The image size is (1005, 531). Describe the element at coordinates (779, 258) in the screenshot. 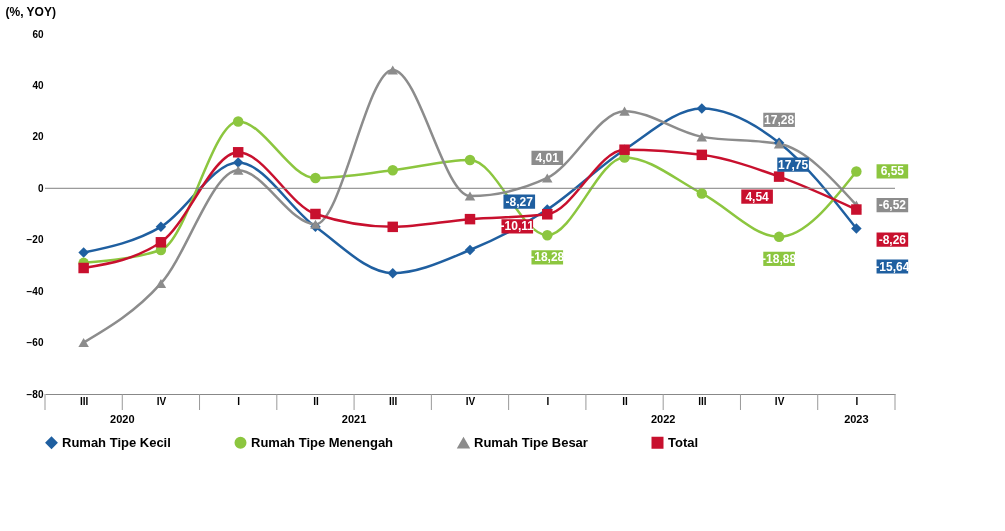

I see `data-label: -18,88` at that location.